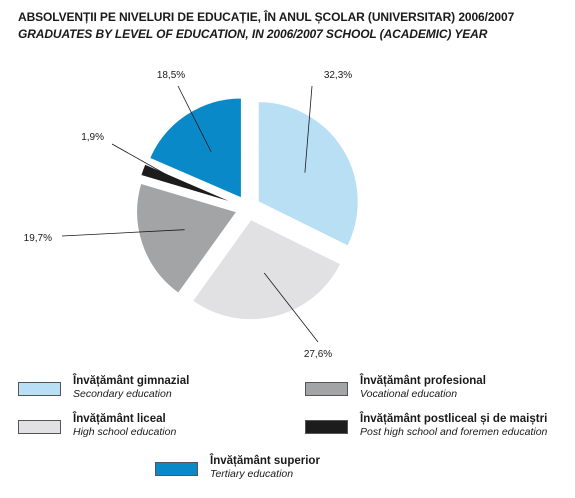  Describe the element at coordinates (423, 381) in the screenshot. I see `legend-label: Învățământ profesional` at that location.